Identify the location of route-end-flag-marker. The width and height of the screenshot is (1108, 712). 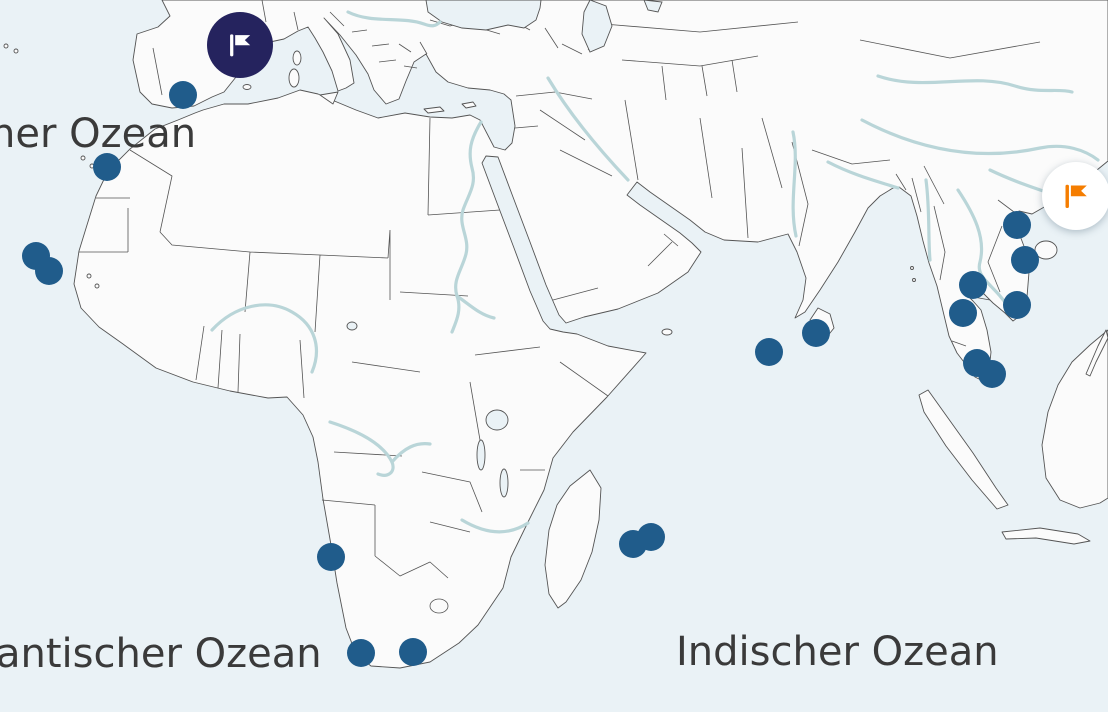
(1075, 196).